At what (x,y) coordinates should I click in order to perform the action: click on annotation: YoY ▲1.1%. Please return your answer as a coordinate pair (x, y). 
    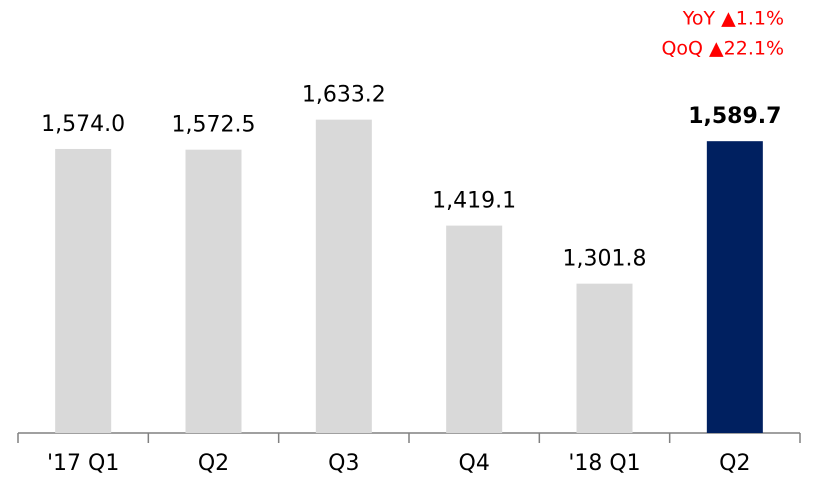
    Looking at the image, I should click on (733, 19).